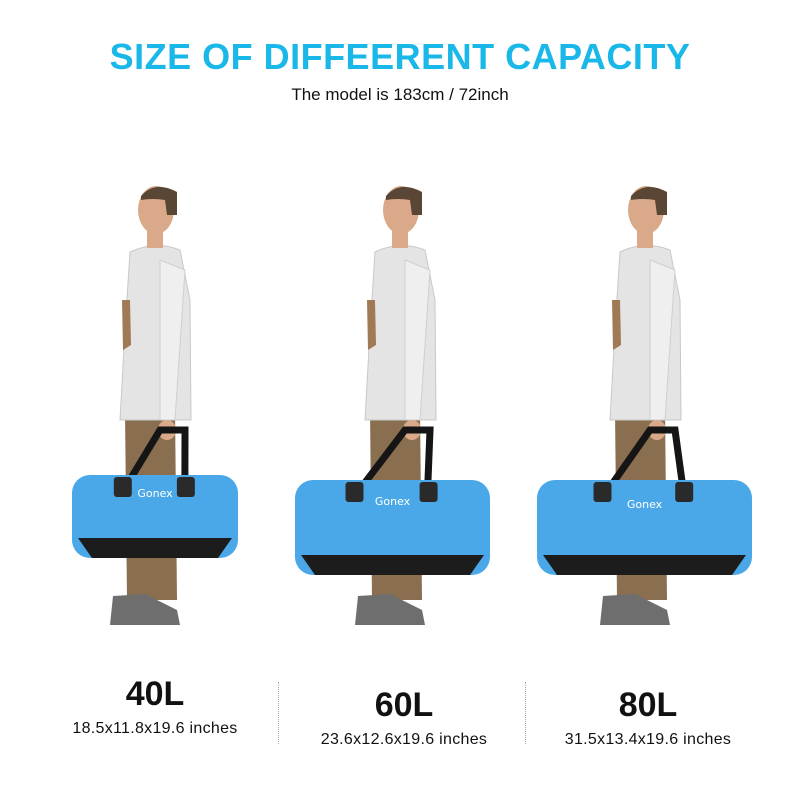 The height and width of the screenshot is (800, 800). What do you see at coordinates (648, 739) in the screenshot?
I see `dimensions-label: 31.5x13.4x19.6 inches` at bounding box center [648, 739].